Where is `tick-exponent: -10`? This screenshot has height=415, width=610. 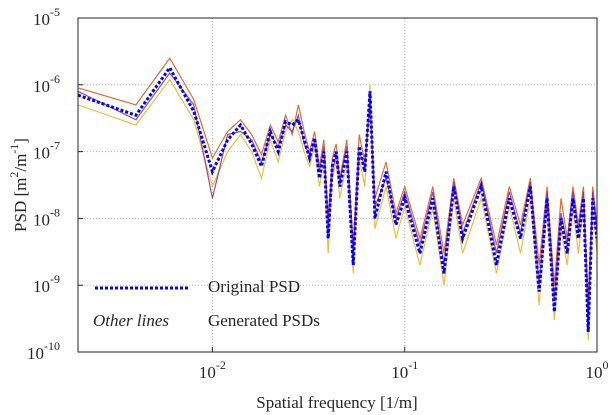 tick-exponent: -10 is located at coordinates (52, 346).